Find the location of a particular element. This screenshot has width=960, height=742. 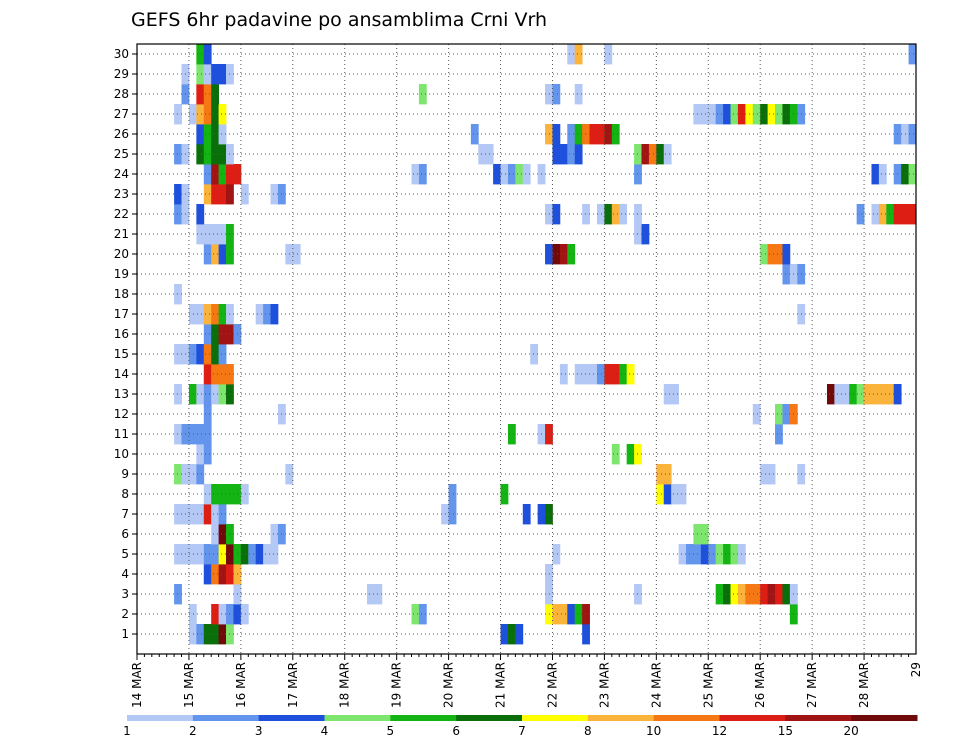

y-tick-label: 14 is located at coordinates (121, 374).